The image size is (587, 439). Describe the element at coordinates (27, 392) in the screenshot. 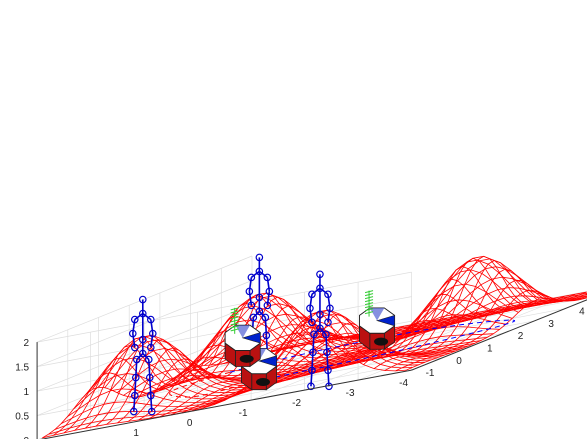

I see `z-tick-label: 1` at that location.